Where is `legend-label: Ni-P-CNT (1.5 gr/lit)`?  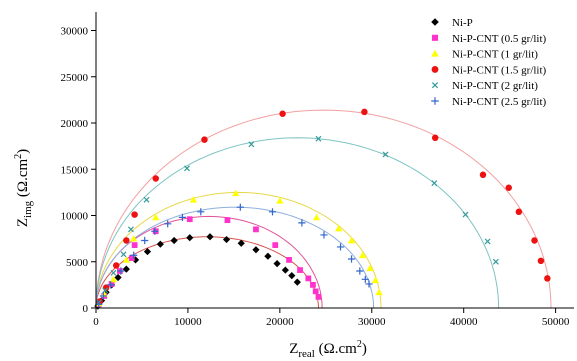
legend-label: Ni-P-CNT (1.5 gr/lit) is located at coordinates (499, 70).